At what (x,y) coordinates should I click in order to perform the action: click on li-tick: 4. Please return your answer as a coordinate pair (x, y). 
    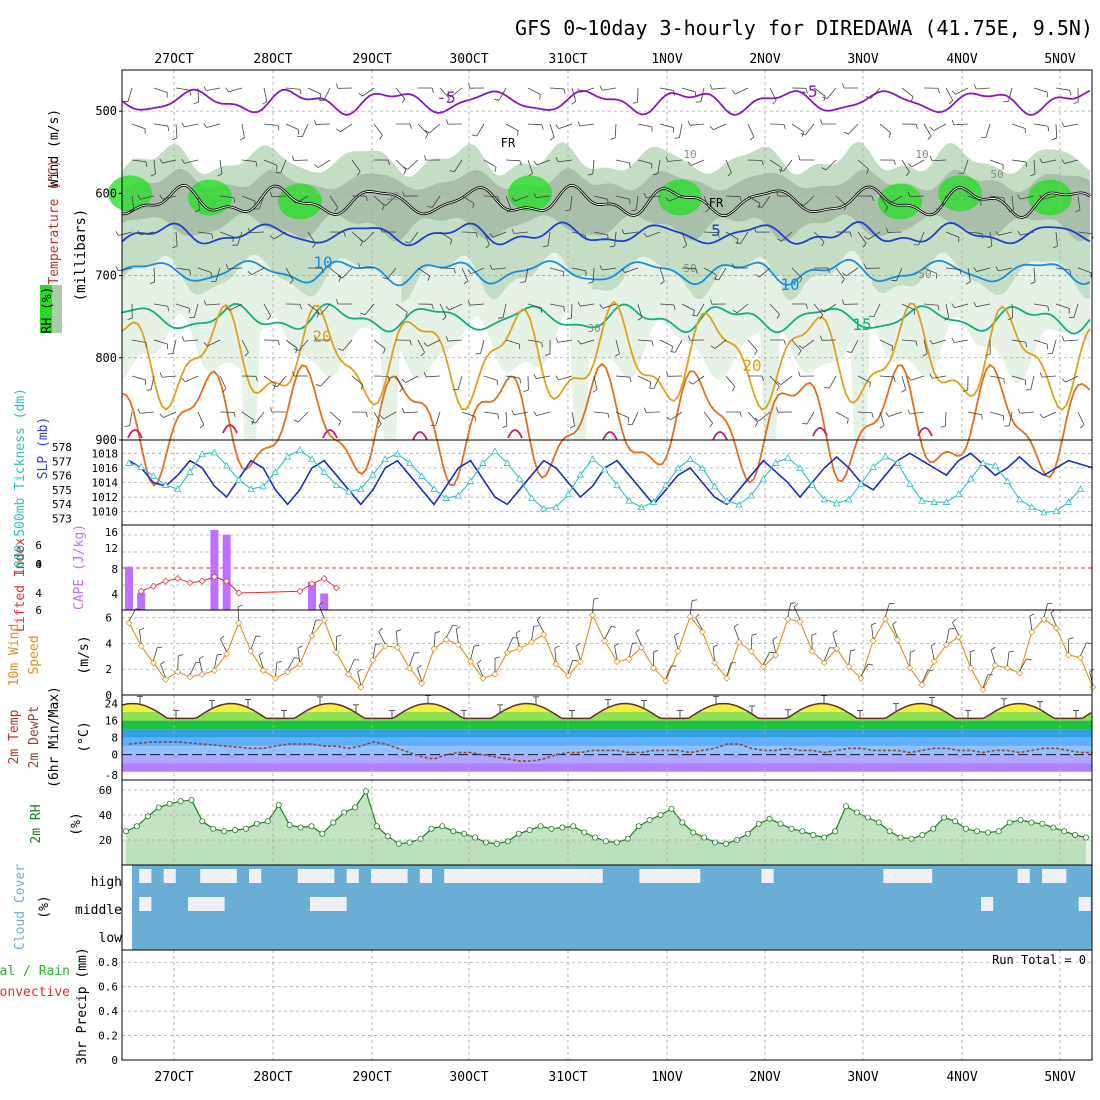
    Looking at the image, I should click on (38, 564).